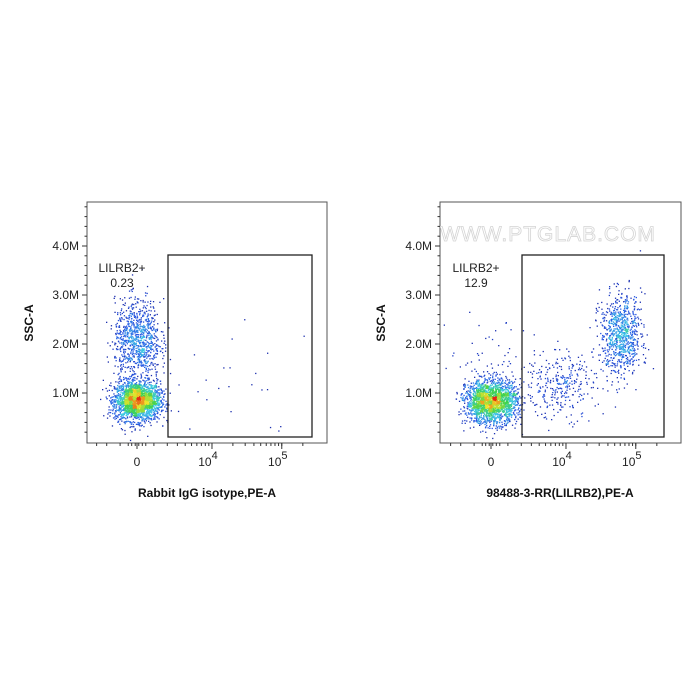  I want to click on gate-rectangle, so click(240, 346).